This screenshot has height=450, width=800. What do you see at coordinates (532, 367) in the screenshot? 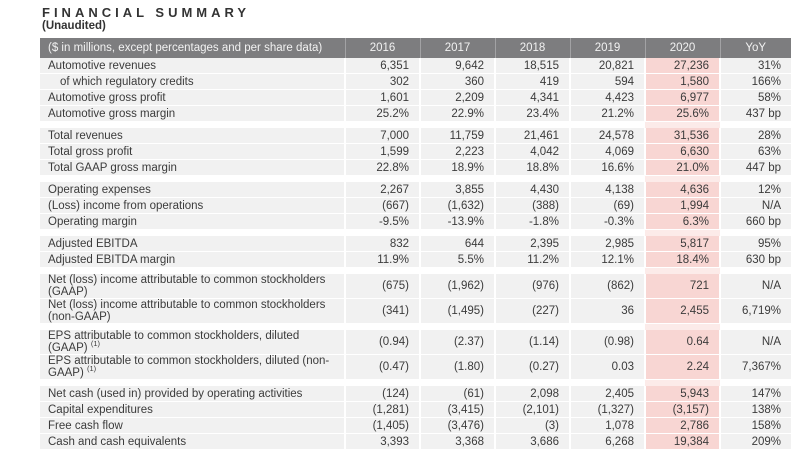
I see `cell-2018: (0.27)` at bounding box center [532, 367].